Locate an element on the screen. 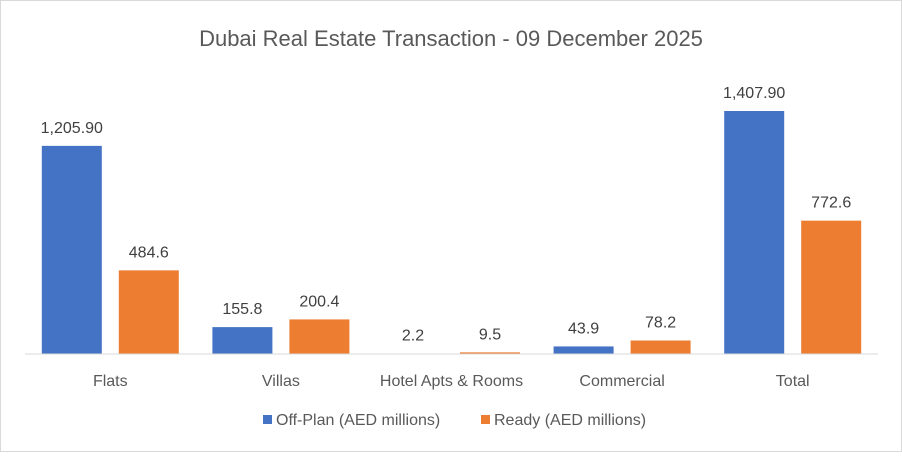  data-label: 43.9 is located at coordinates (583, 328).